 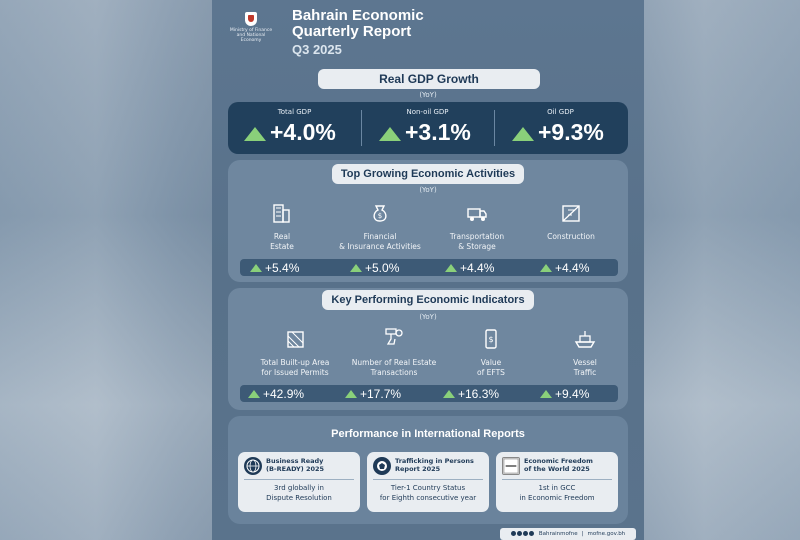 I want to click on report-title: Trafficking in Persons Report 2025, so click(x=434, y=465).